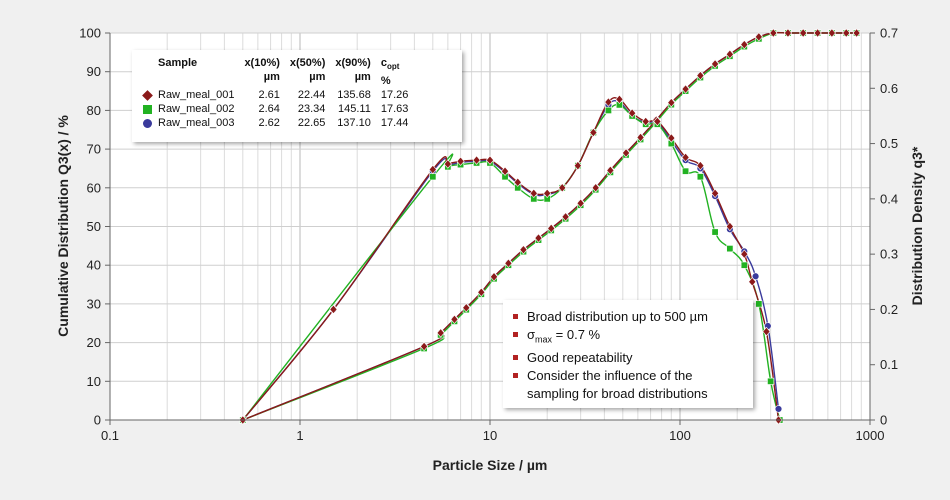  Describe the element at coordinates (147, 123) in the screenshot. I see `circle-marker-icon` at that location.